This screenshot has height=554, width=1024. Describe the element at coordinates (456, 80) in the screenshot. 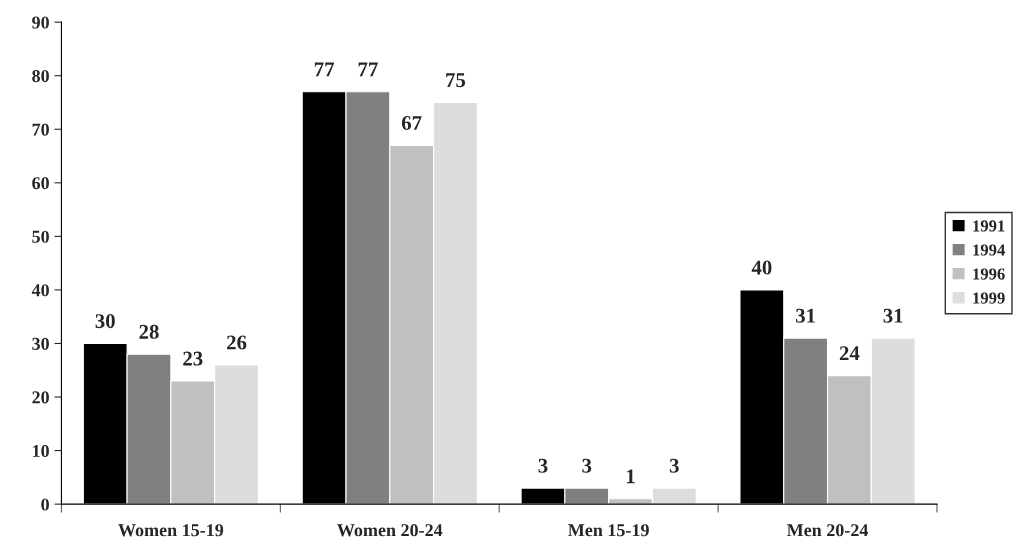

I see `data-label: 75` at that location.